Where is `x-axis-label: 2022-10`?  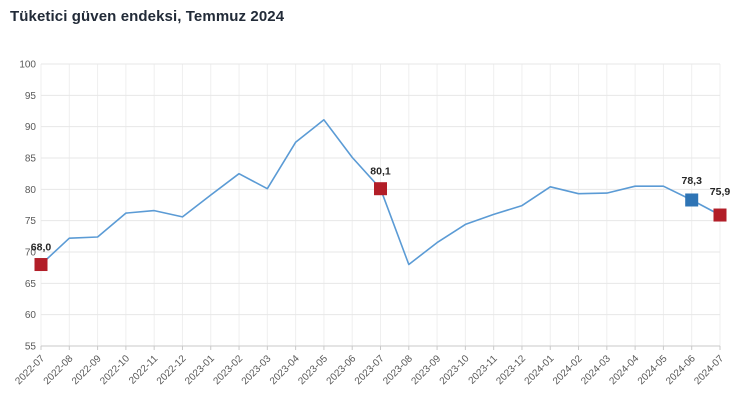 x-axis-label: 2022-10 is located at coordinates (115, 370).